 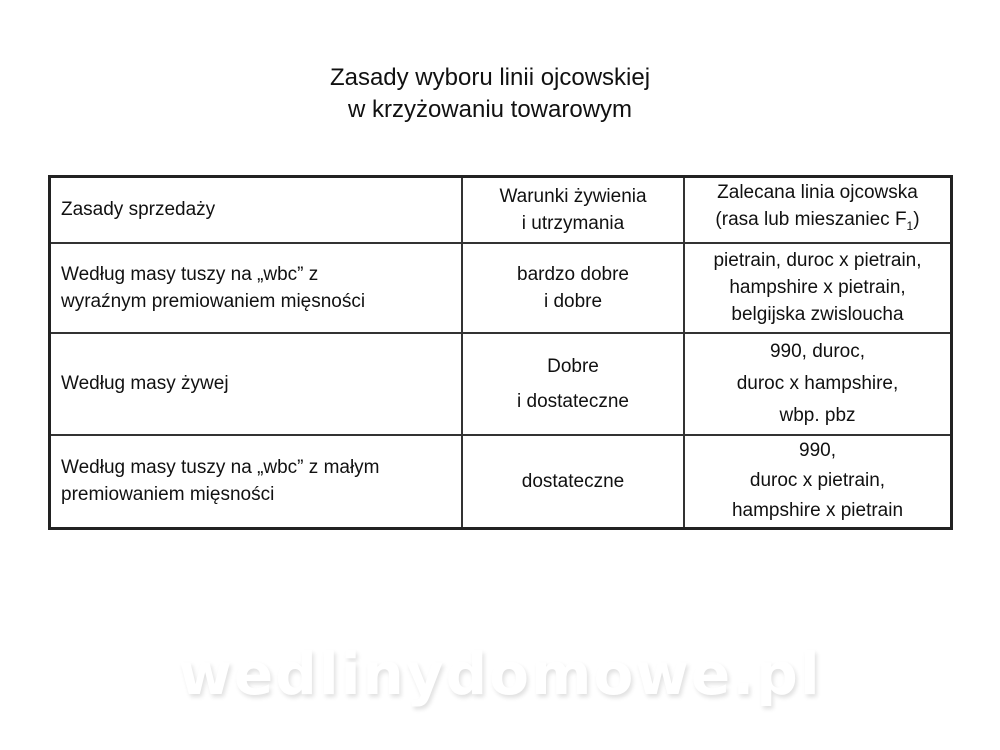 What do you see at coordinates (817, 415) in the screenshot?
I see `cell-text: wbp. pbz` at bounding box center [817, 415].